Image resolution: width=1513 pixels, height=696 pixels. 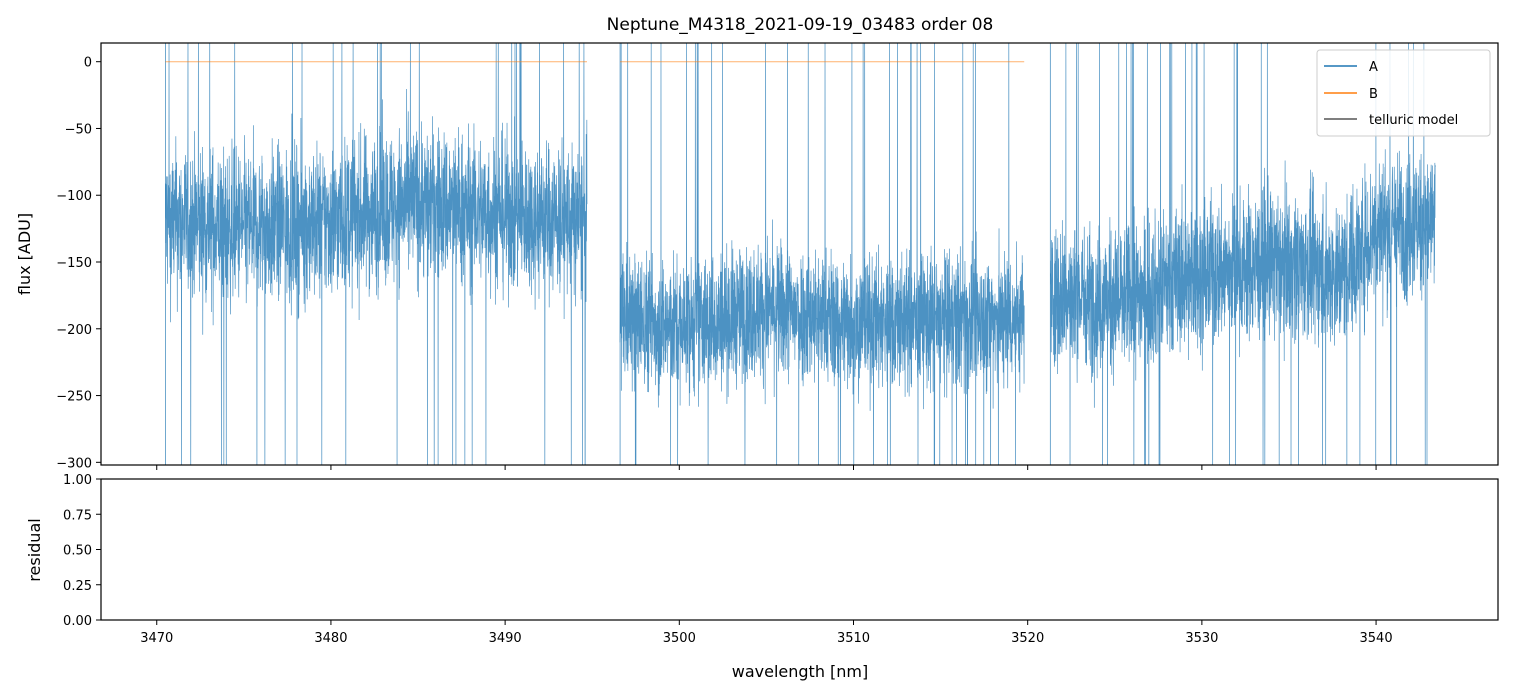 What do you see at coordinates (77, 551) in the screenshot?
I see `residual-y-tick-label: 0.50` at bounding box center [77, 551].